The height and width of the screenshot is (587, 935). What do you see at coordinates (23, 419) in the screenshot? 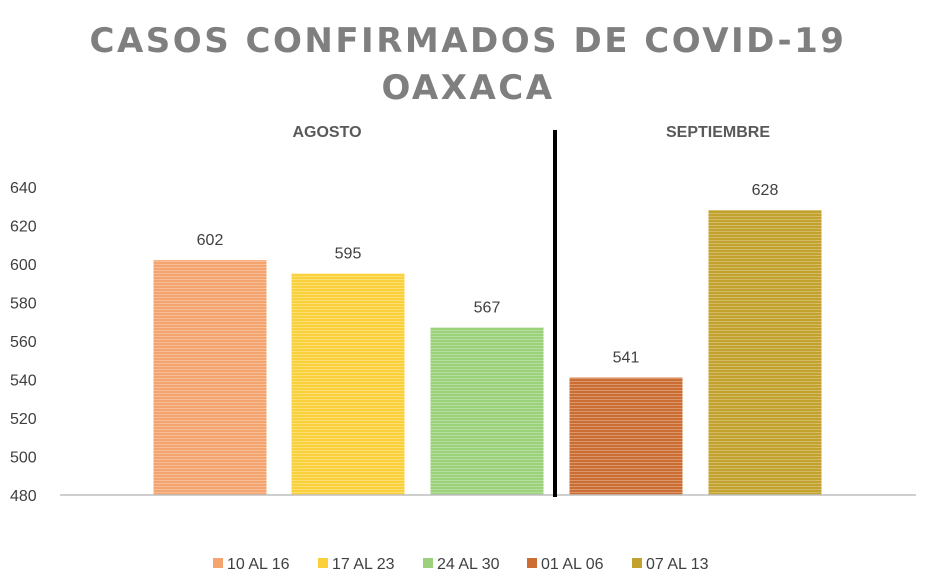
I see `y-tick-label: 520` at bounding box center [23, 419].